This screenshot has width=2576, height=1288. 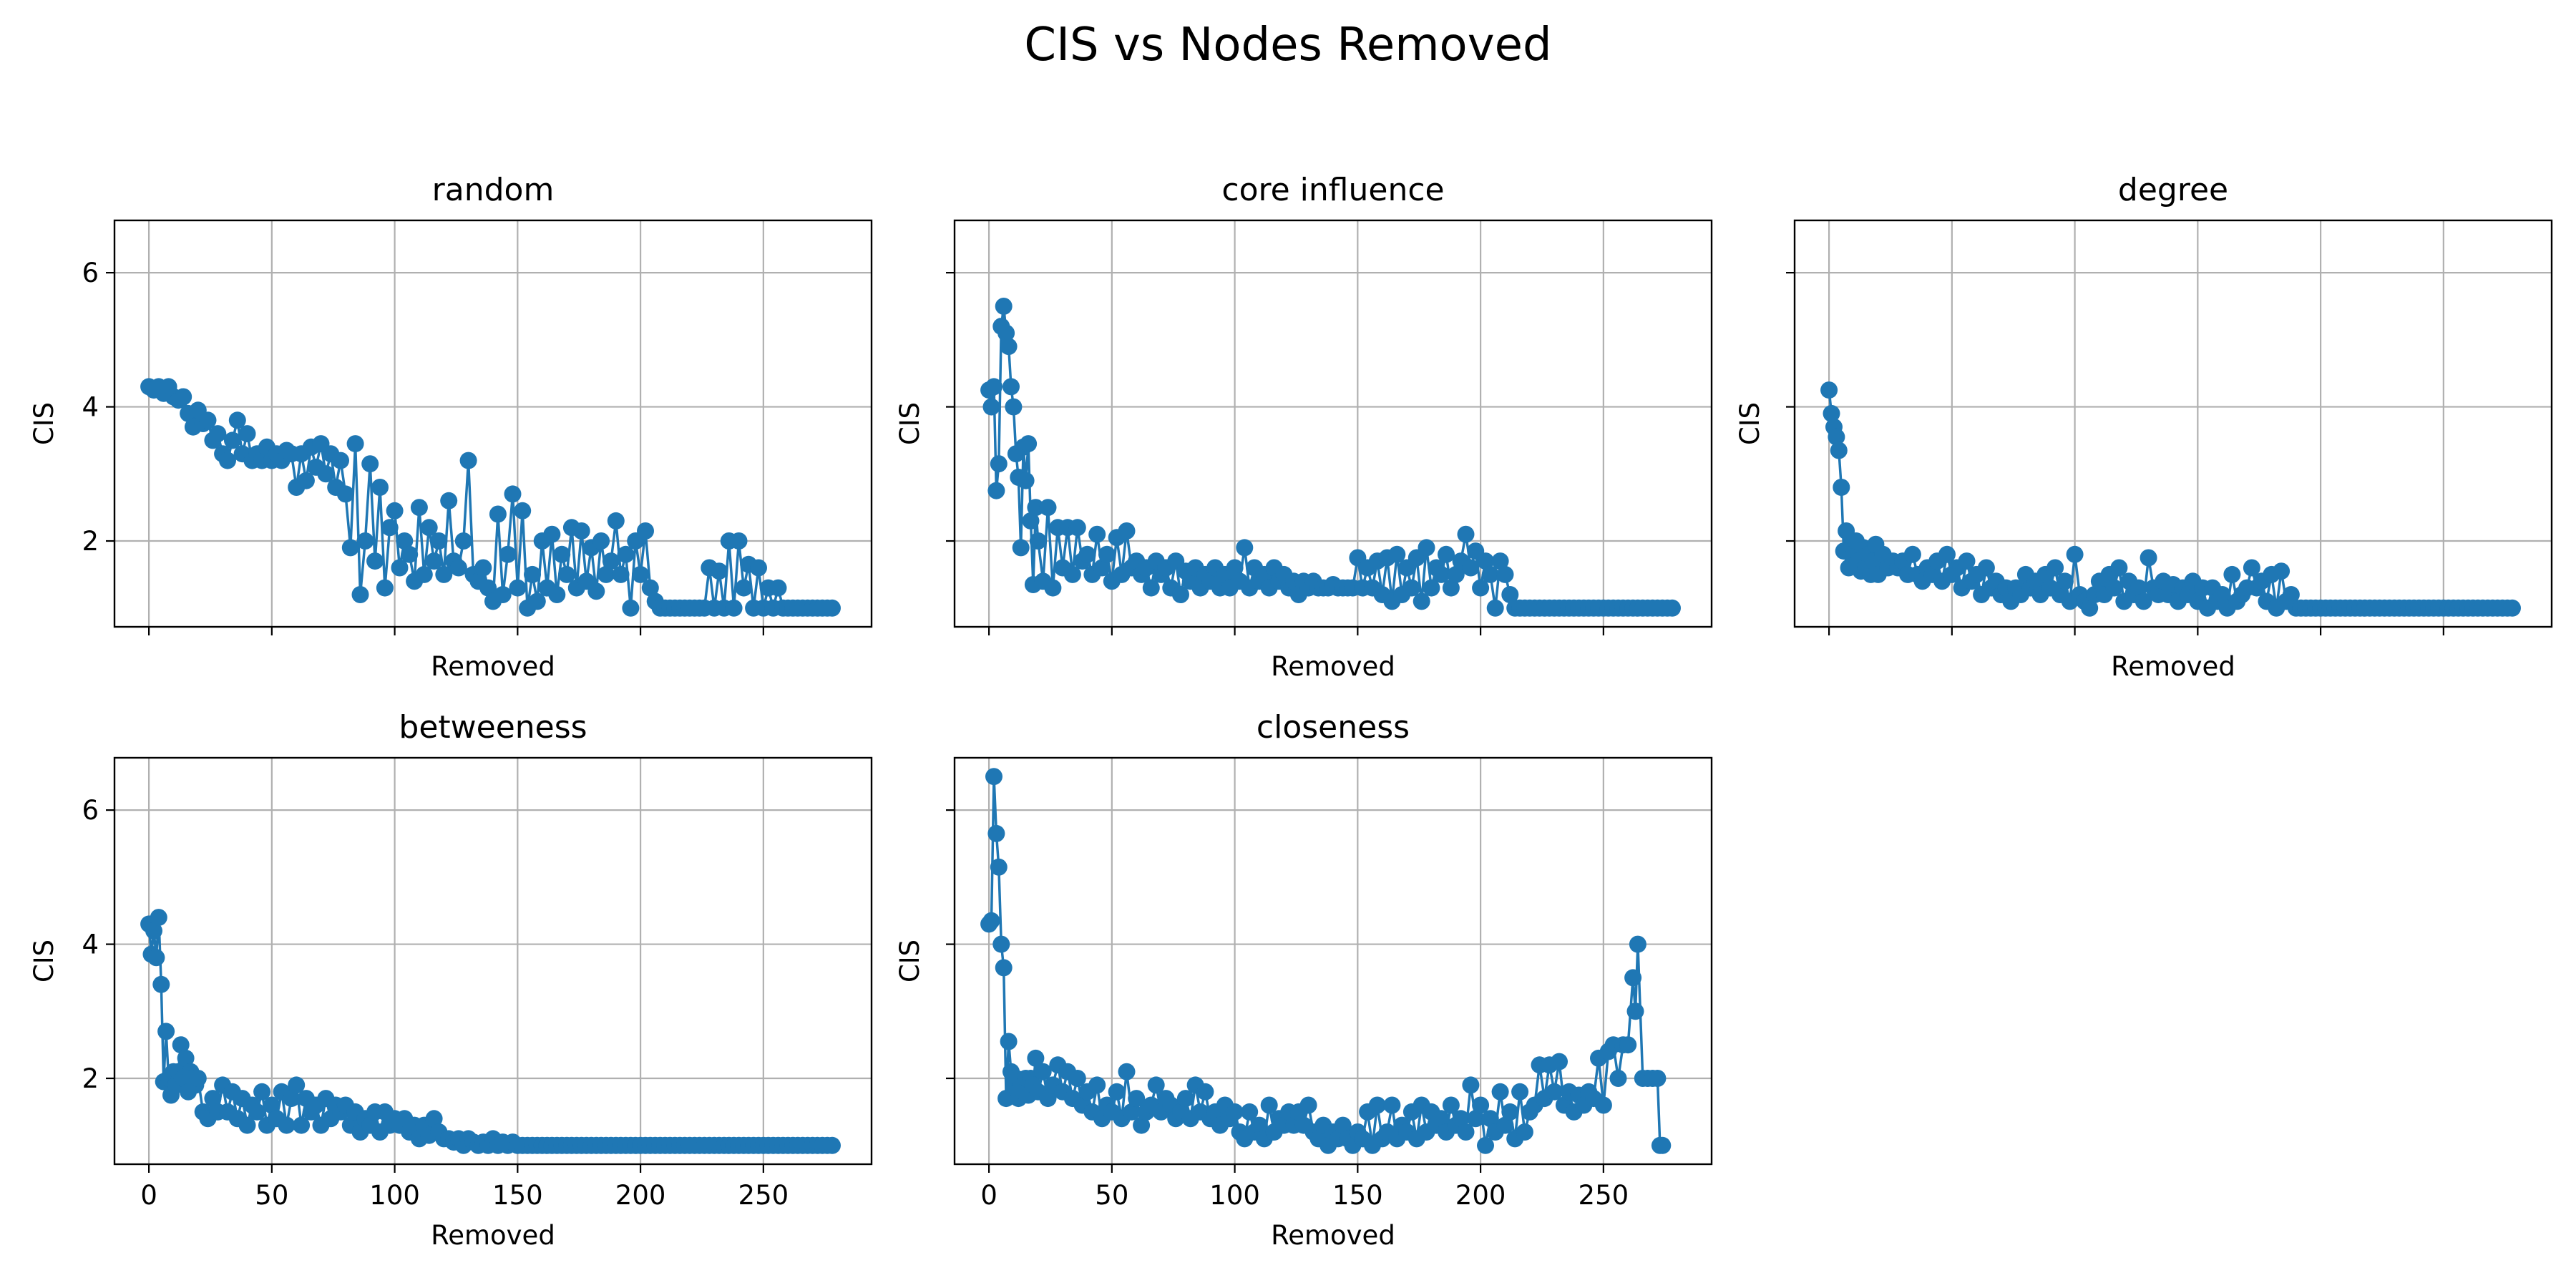 I want to click on panel-title: closeness, so click(x=1333, y=727).